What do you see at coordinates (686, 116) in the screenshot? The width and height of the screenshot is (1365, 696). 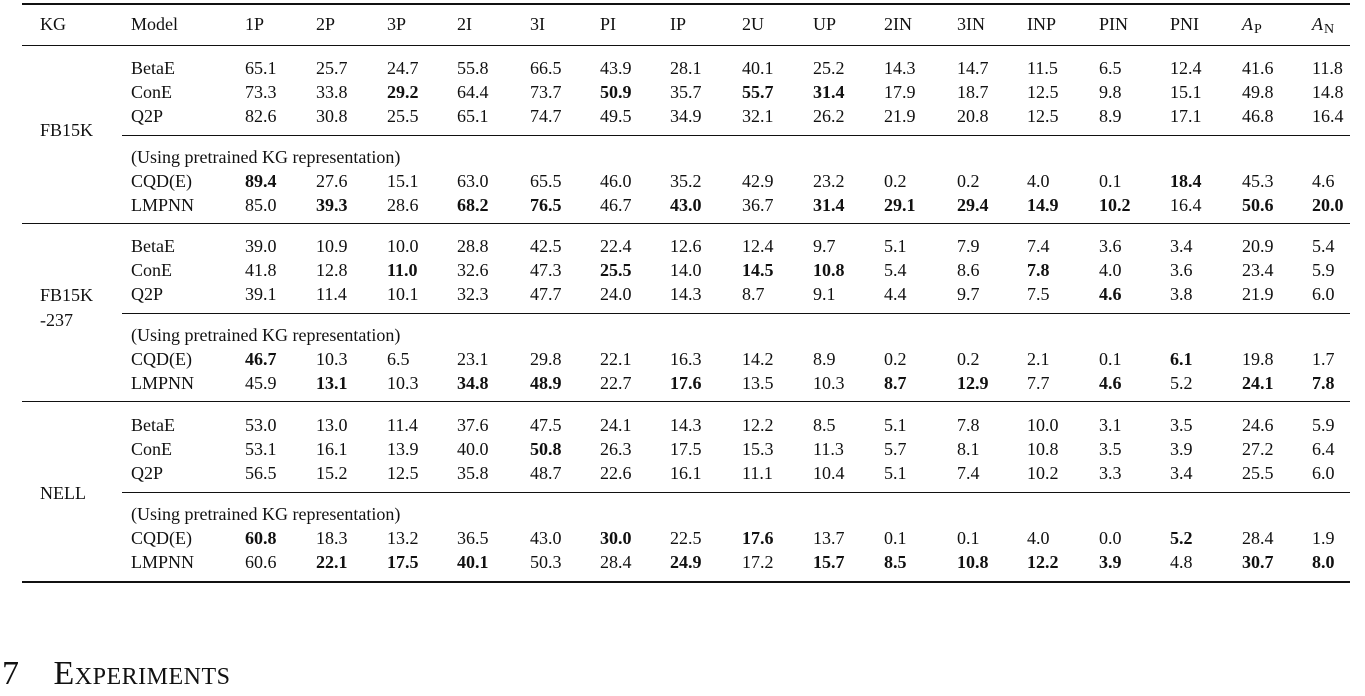 I see `metric-value: 34.9` at bounding box center [686, 116].